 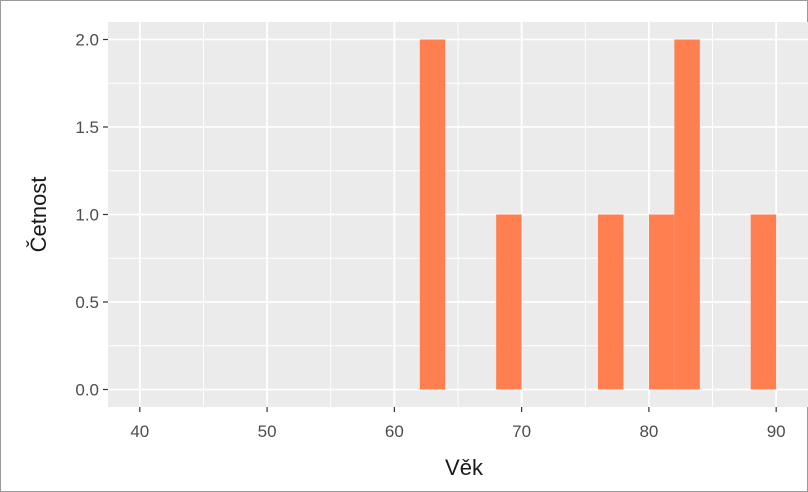 What do you see at coordinates (87, 40) in the screenshot?
I see `y-tick-label: 2.0` at bounding box center [87, 40].